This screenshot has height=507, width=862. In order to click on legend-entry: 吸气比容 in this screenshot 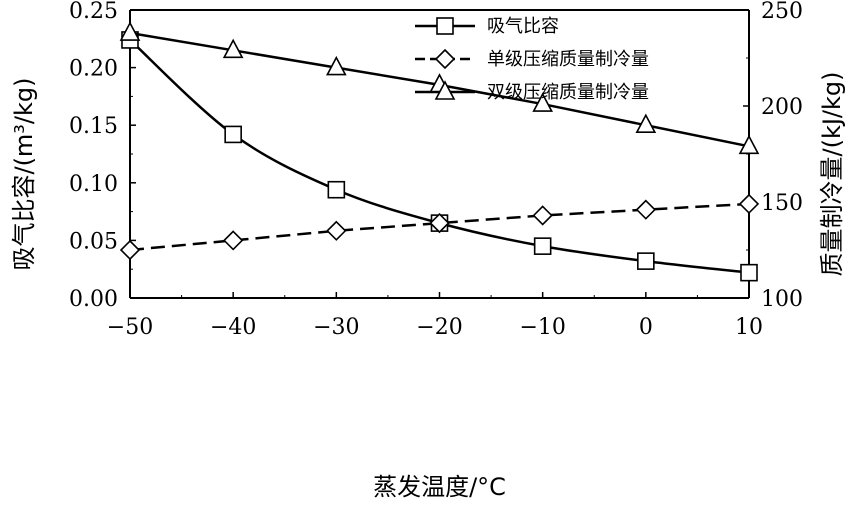, I will do `click(487, 26)`.